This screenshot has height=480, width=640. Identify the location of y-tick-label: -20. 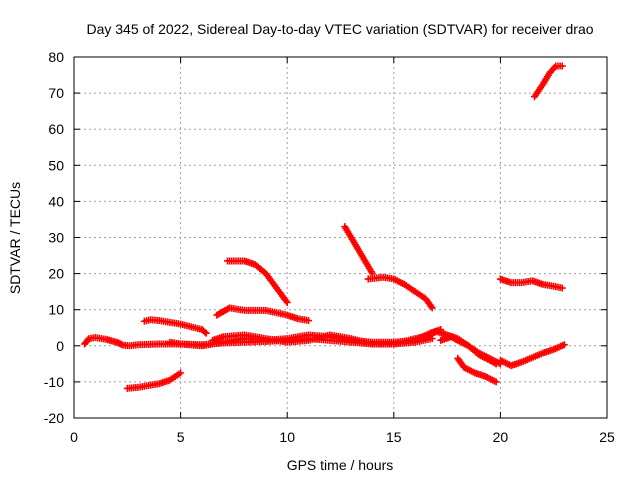
(54, 418).